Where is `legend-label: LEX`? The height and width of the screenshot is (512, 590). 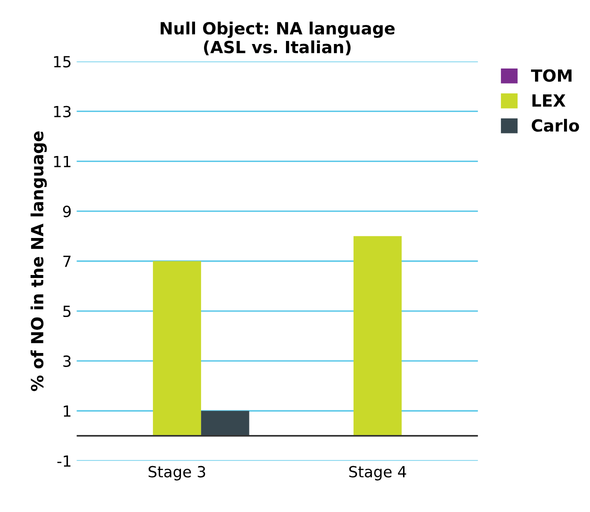
legend-label: LEX is located at coordinates (549, 100).